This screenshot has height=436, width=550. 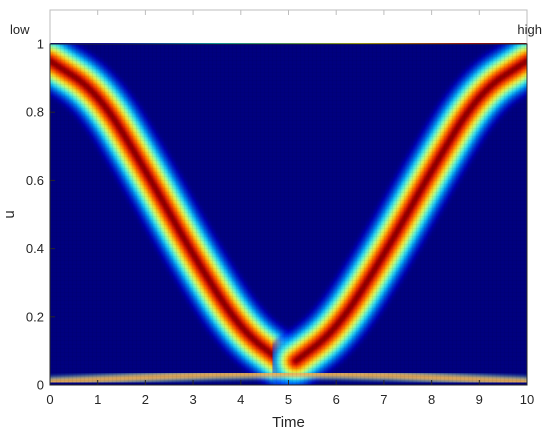 I want to click on x-axis: 0 1 2 3 4 5 6 7 8 9 10, so click(x=290, y=393).